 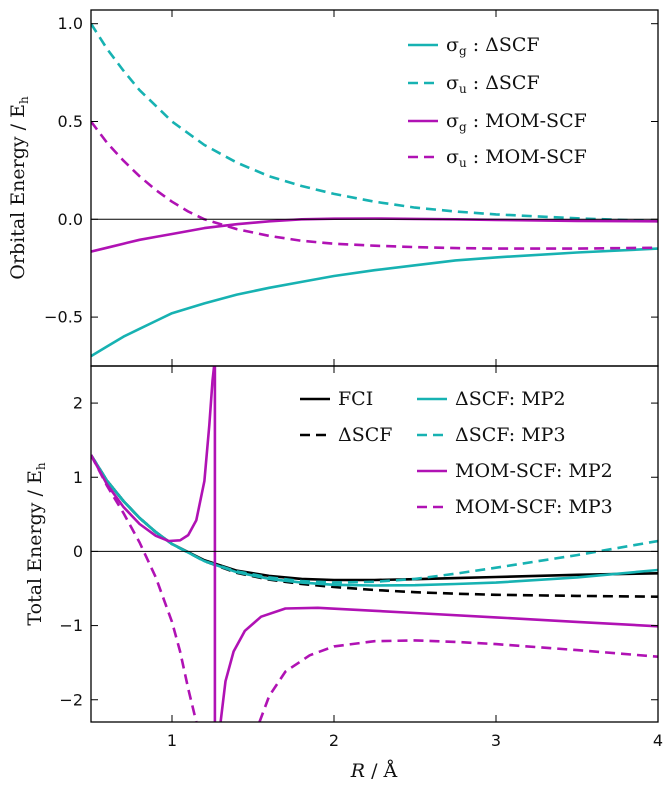 What do you see at coordinates (374, 302) in the screenshot?
I see `series-sigmag-scf-line` at bounding box center [374, 302].